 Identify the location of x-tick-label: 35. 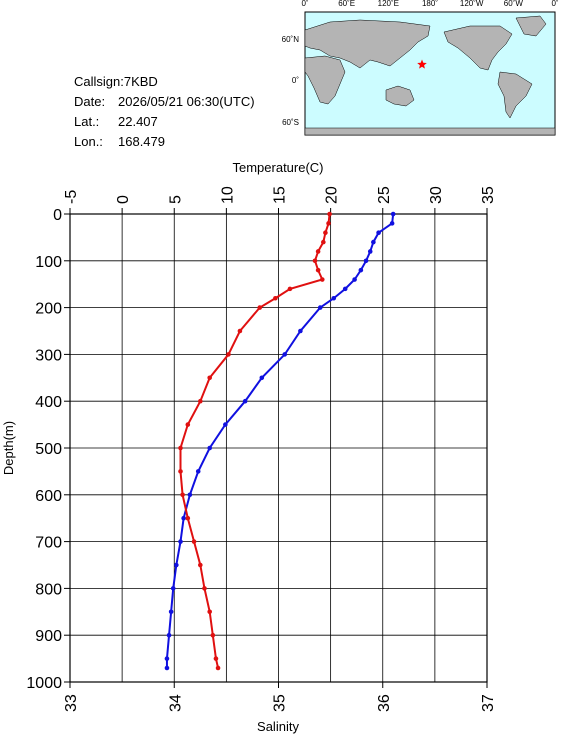
(488, 195).